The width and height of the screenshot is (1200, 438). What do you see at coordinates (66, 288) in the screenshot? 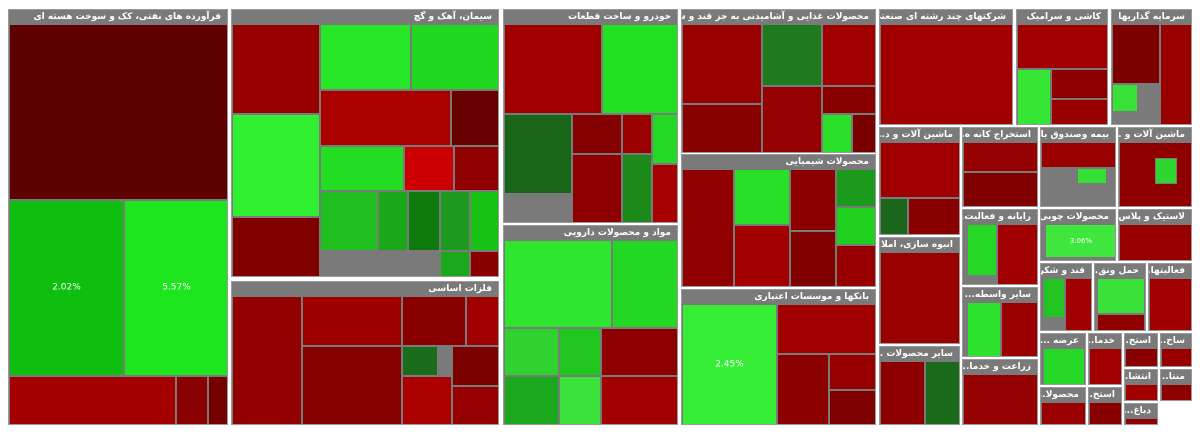
I see `stock-tile: 2.02%` at bounding box center [66, 288].